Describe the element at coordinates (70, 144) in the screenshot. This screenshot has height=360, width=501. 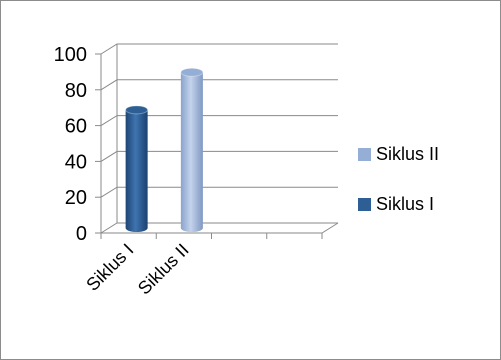
I see `y-axis-ticks: 0 20 40 60 80 100` at that location.